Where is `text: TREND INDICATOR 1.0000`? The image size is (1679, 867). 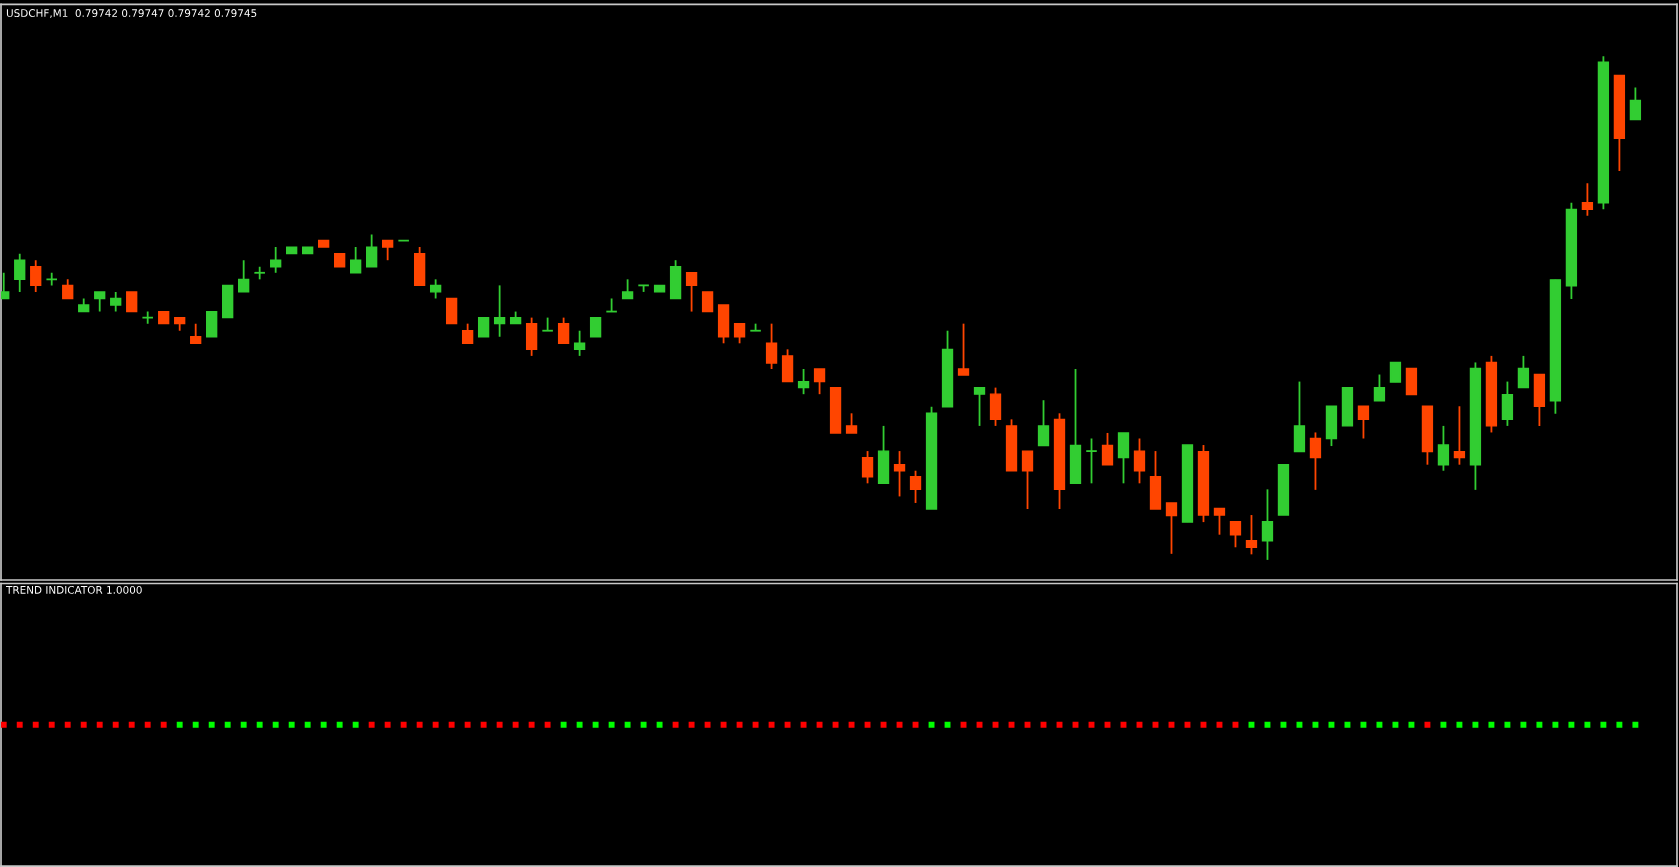 text: TREND INDICATOR 1.0000 is located at coordinates (74, 589).